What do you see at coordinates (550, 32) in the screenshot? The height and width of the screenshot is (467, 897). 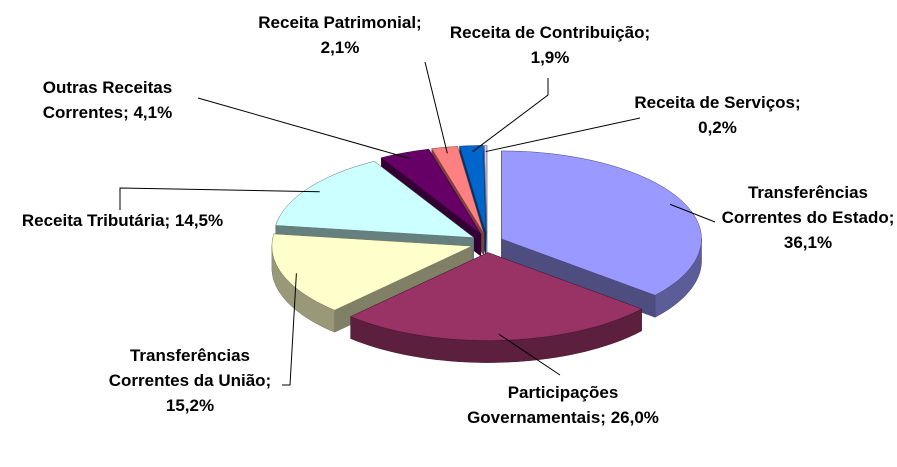 I see `label-name: Receita de Contribuição;` at bounding box center [550, 32].